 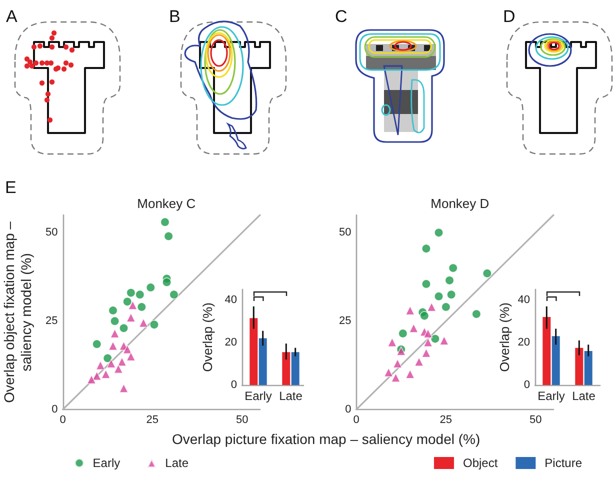 I want to click on text: D, so click(x=509, y=16).